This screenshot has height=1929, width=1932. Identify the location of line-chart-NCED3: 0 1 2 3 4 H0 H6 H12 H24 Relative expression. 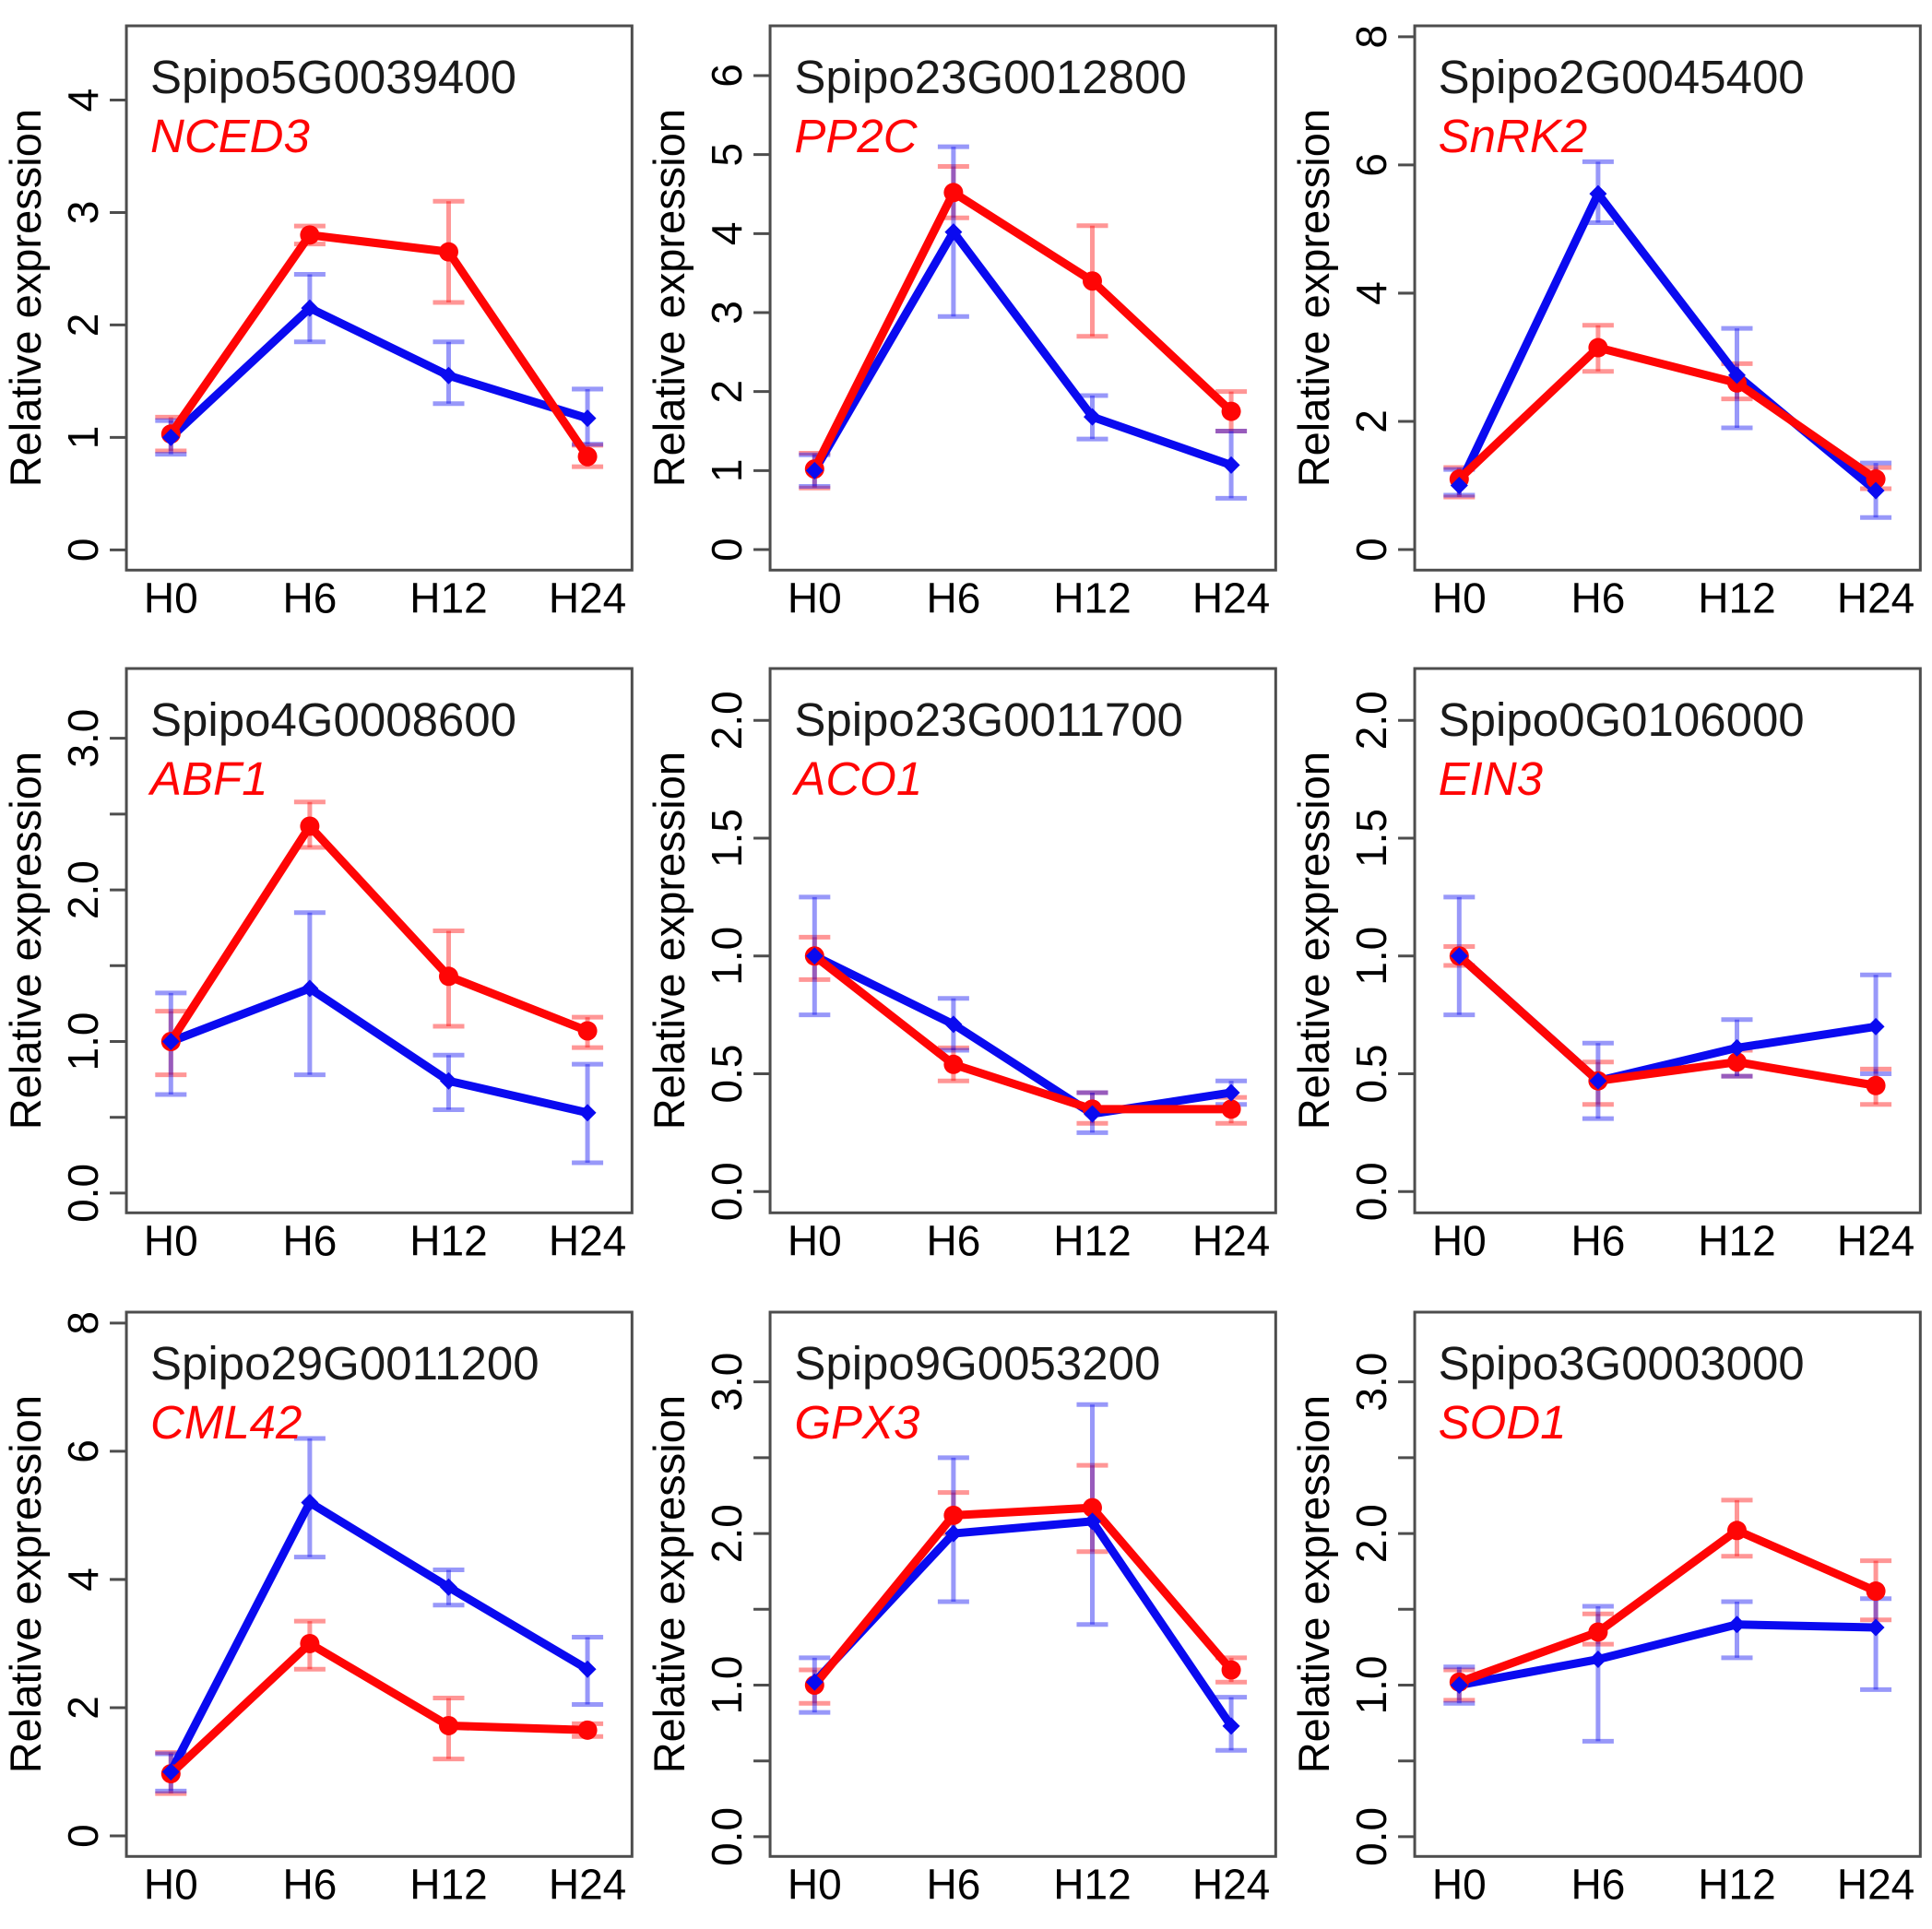
(317, 323).